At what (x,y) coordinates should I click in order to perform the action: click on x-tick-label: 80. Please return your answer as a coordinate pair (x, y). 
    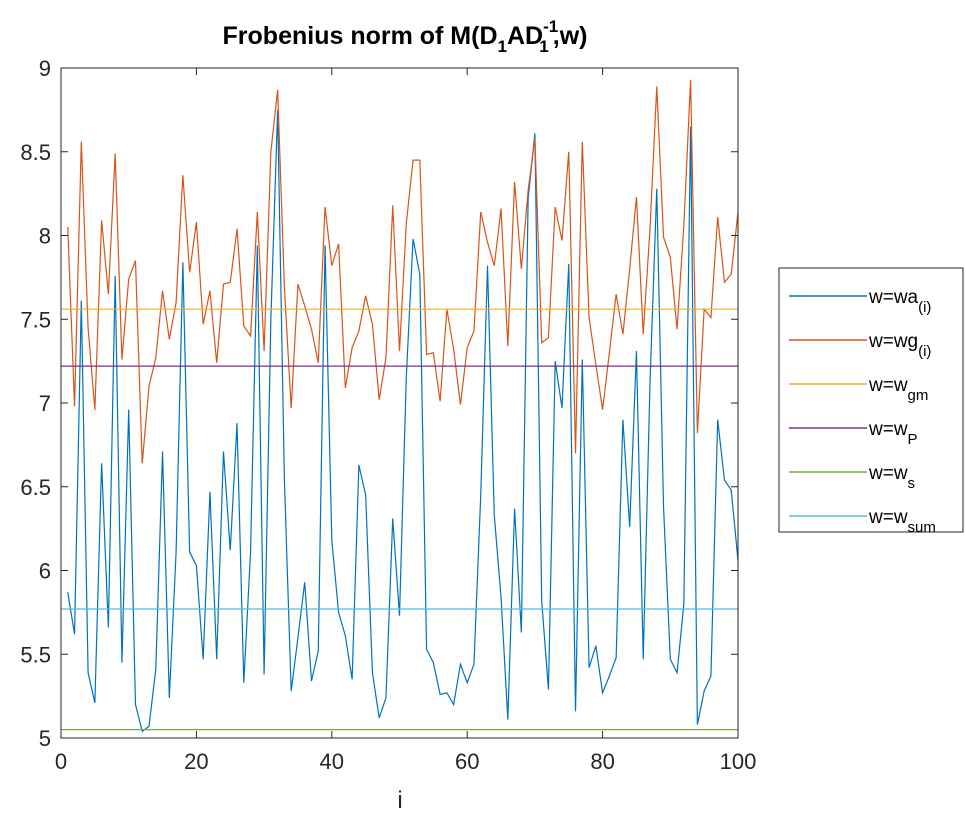
    Looking at the image, I should click on (602, 761).